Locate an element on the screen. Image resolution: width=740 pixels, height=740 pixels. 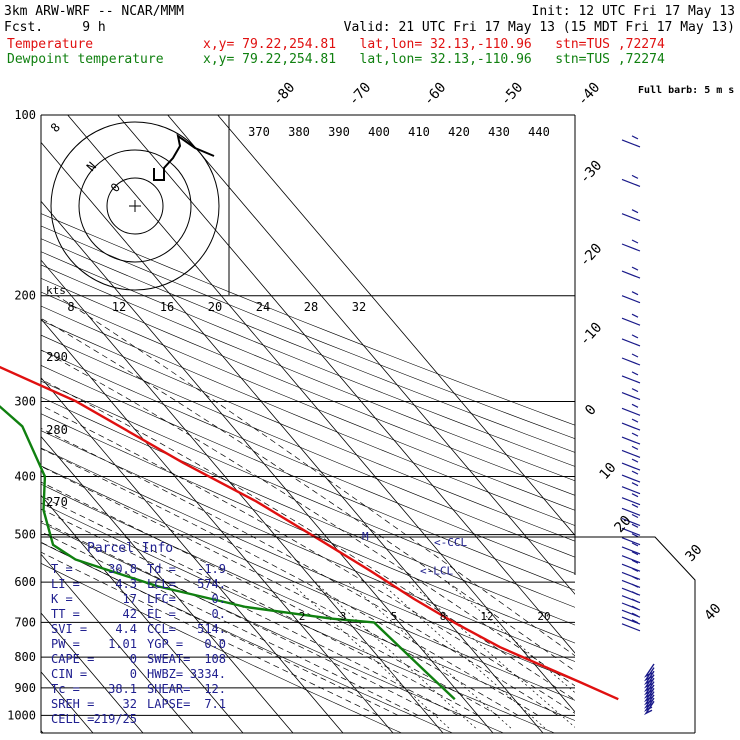
parcel-value: 0. is located at coordinates (219, 614).